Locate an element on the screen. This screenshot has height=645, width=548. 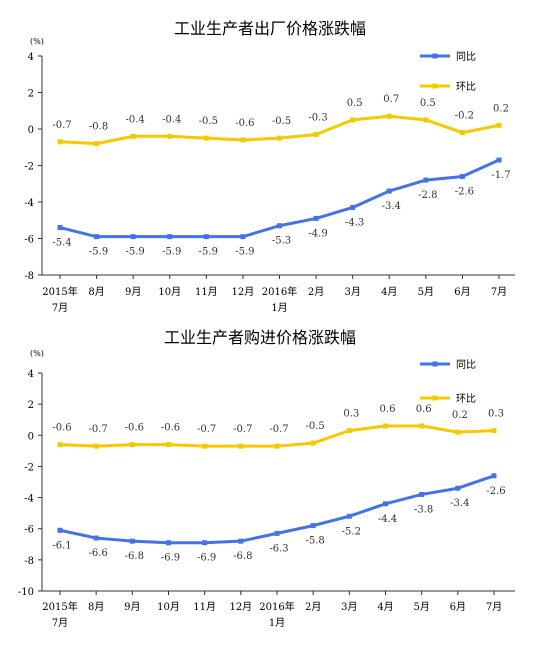
data-label: -4.3 is located at coordinates (354, 222).